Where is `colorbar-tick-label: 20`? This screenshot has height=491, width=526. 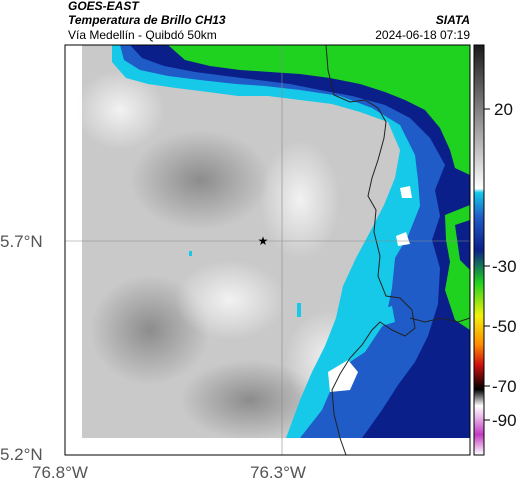
colorbar-tick-label: 20 is located at coordinates (503, 109).